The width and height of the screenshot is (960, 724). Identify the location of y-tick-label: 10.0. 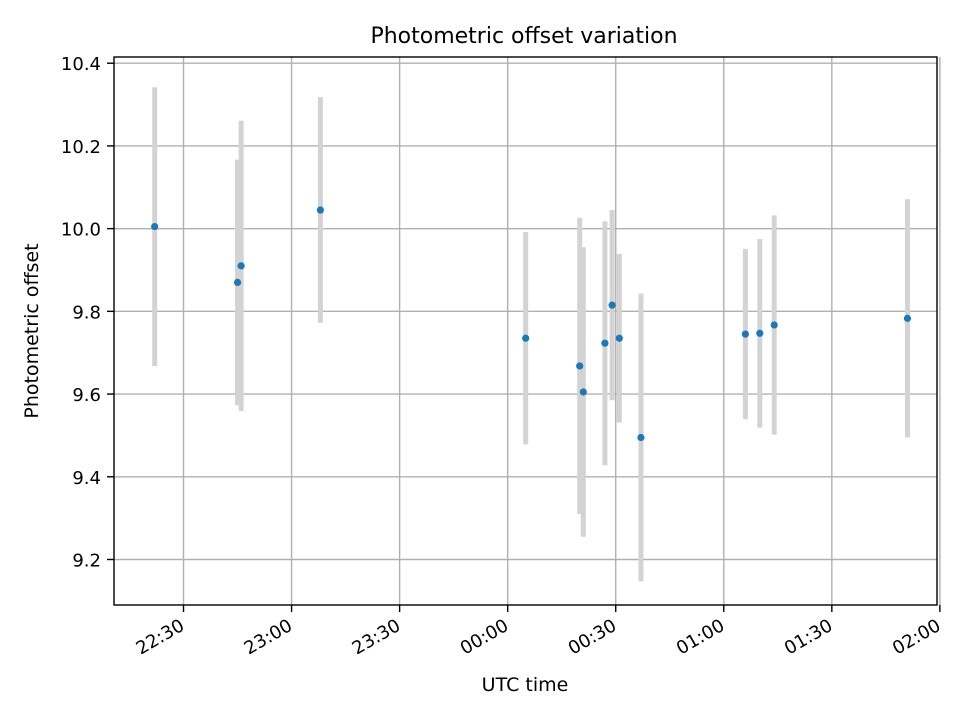
(81, 230).